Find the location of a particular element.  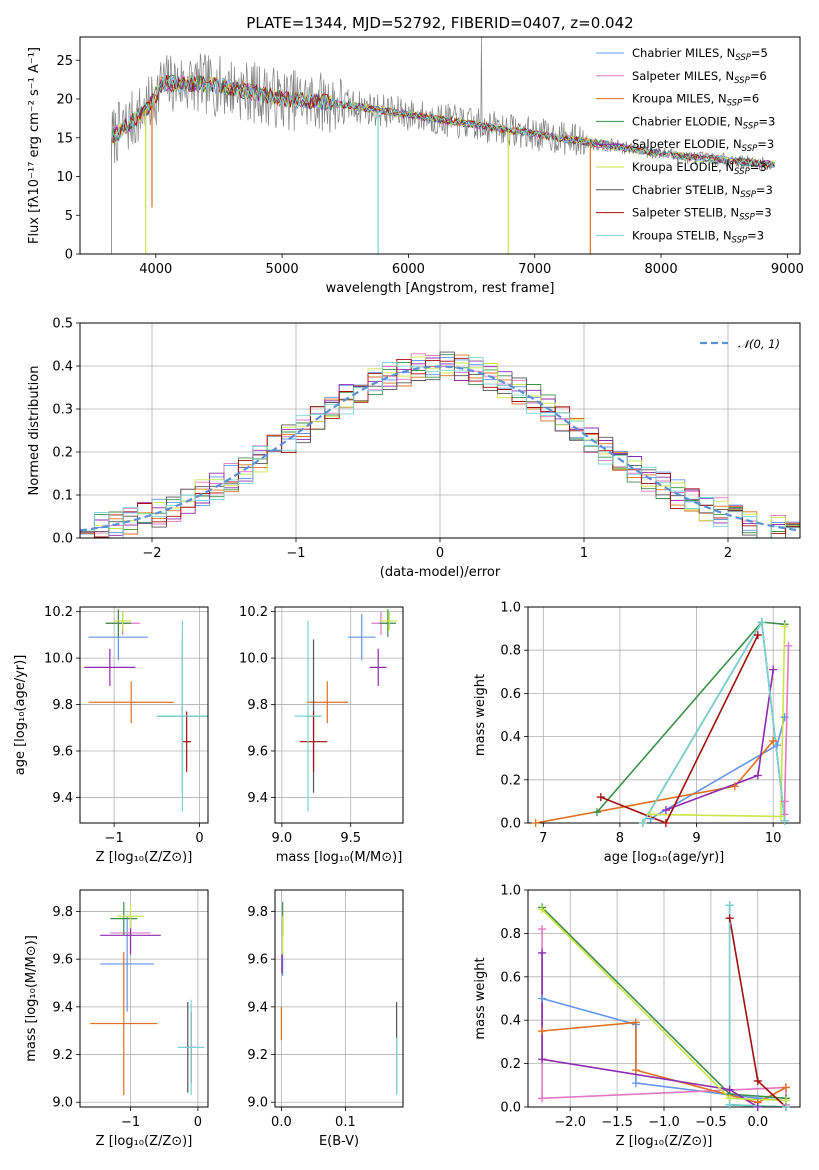

mass_vs_Z-frame is located at coordinates (144, 998).